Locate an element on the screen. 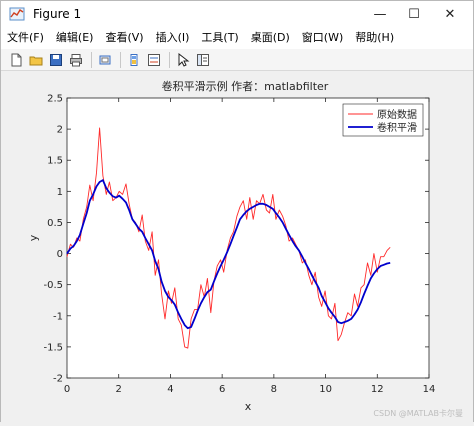  x-tick-label: 6 is located at coordinates (222, 389).